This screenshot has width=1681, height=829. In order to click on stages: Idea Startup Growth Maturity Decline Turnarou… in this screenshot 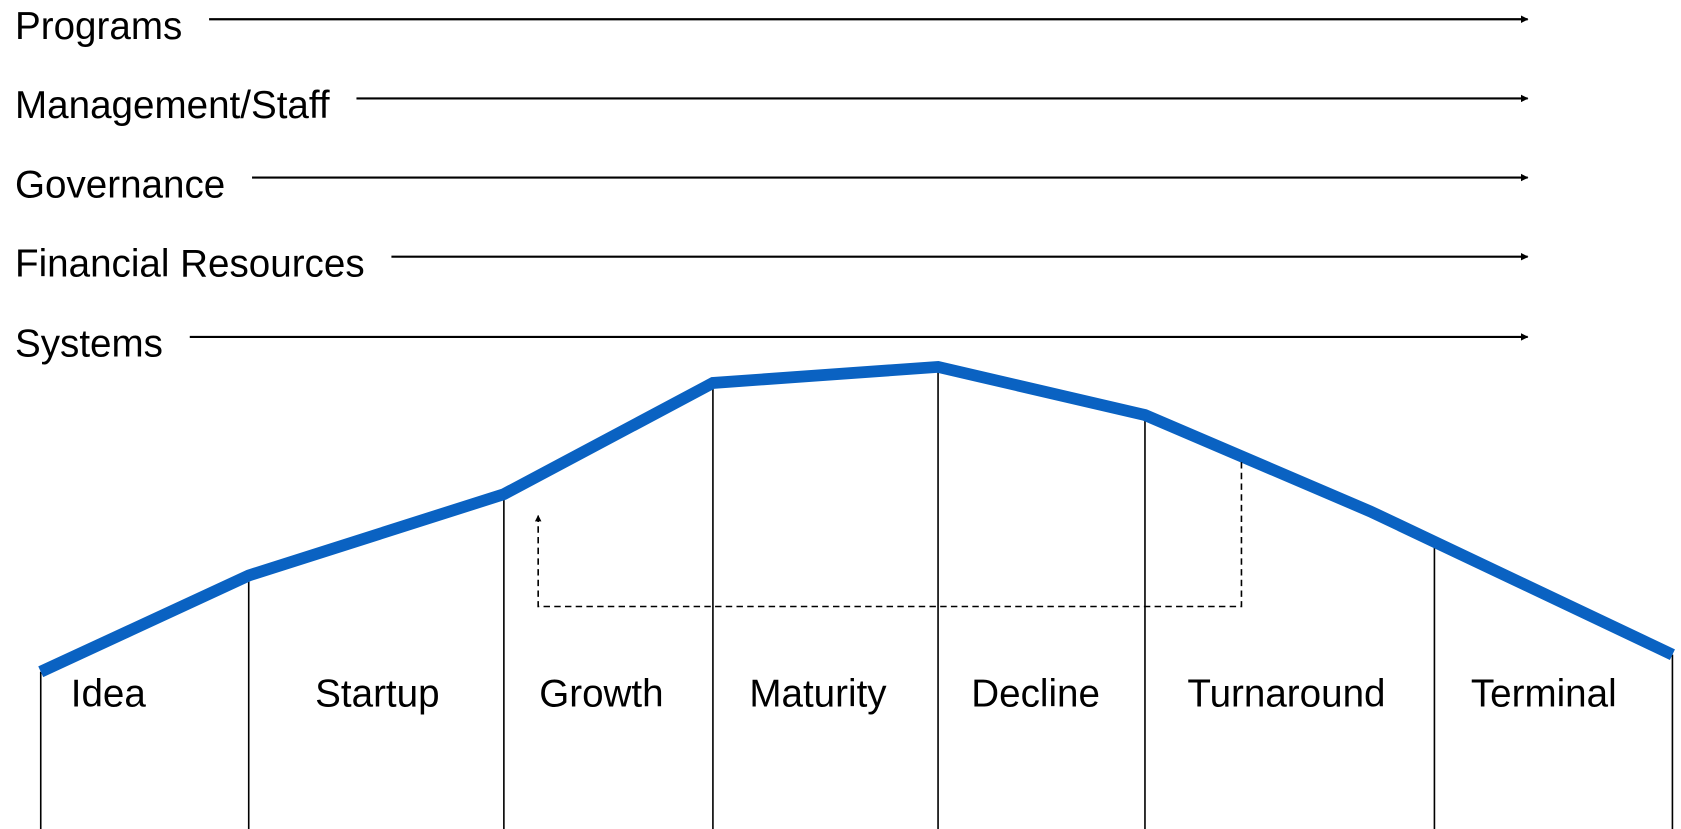, I will do `click(844, 694)`.